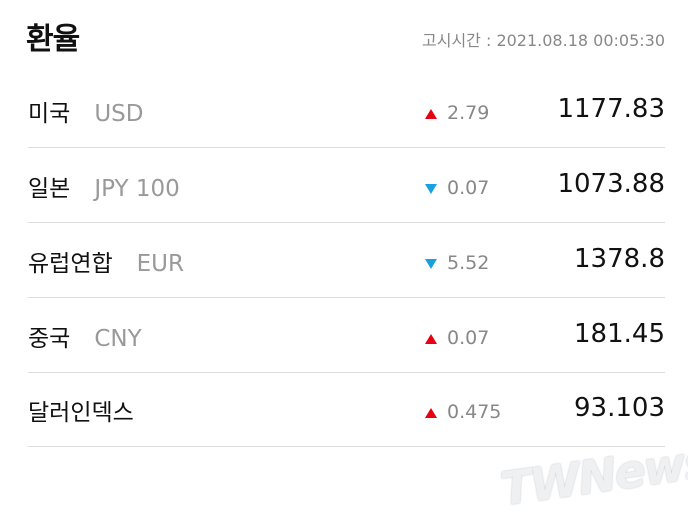 The image size is (688, 532). What do you see at coordinates (160, 264) in the screenshot?
I see `currency-code: EUR` at bounding box center [160, 264].